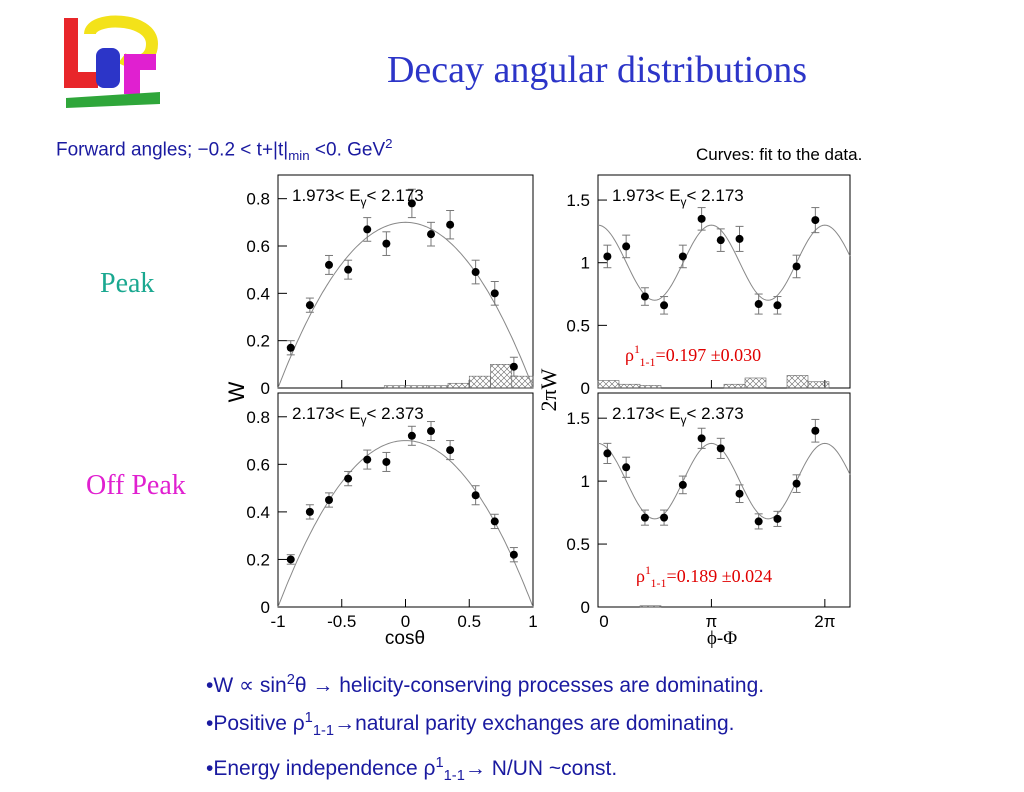 This screenshot has height=792, width=1024. Describe the element at coordinates (629, 355) in the screenshot. I see `rho-symbol: ρ` at that location.